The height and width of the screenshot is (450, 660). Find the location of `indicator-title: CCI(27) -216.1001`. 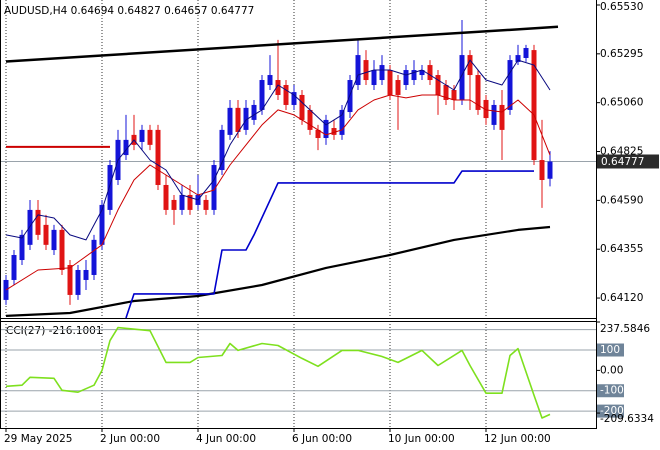

indicator-title: CCI(27) -216.1001 is located at coordinates (54, 331).